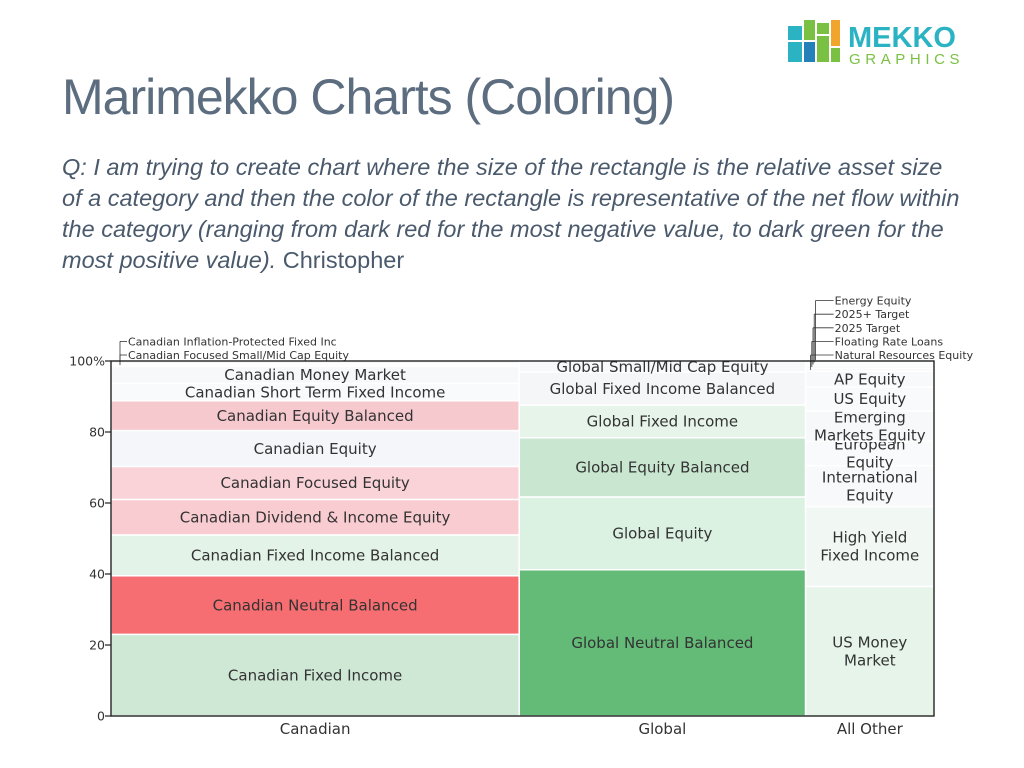  I want to click on segment-label: Markets Equity, so click(870, 435).